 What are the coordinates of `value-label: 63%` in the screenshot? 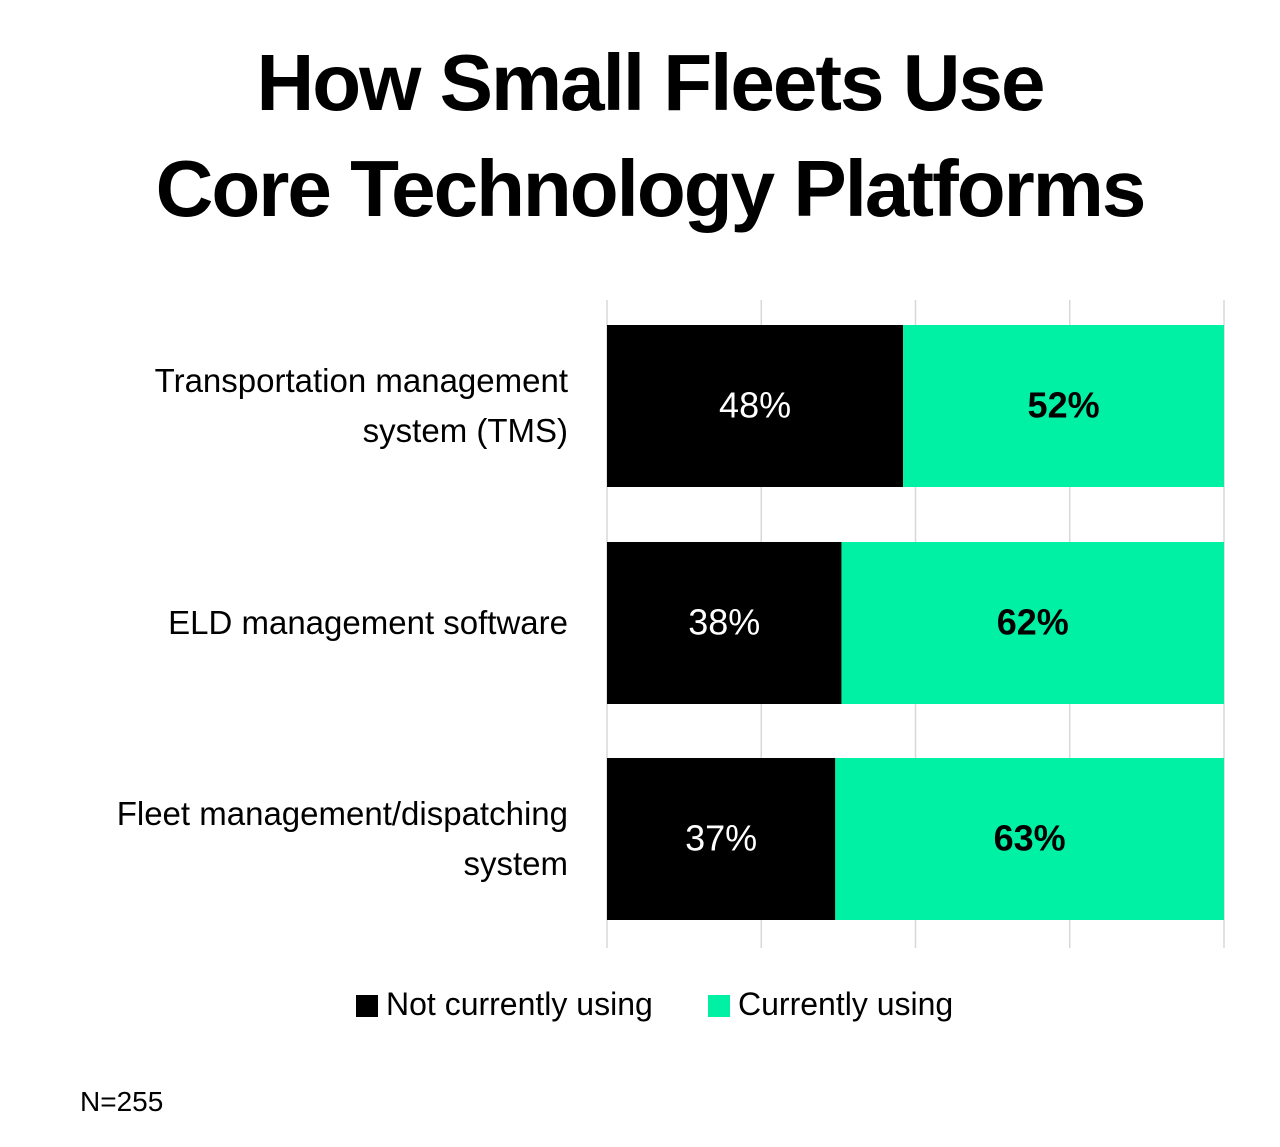 It's located at (1030, 838).